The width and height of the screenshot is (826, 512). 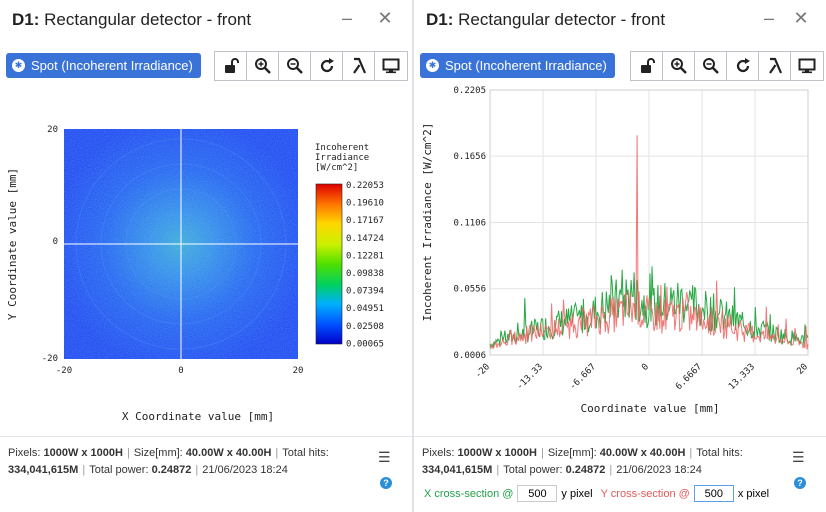 What do you see at coordinates (583, 377) in the screenshot?
I see `x-tick-label: -6.667` at bounding box center [583, 377].